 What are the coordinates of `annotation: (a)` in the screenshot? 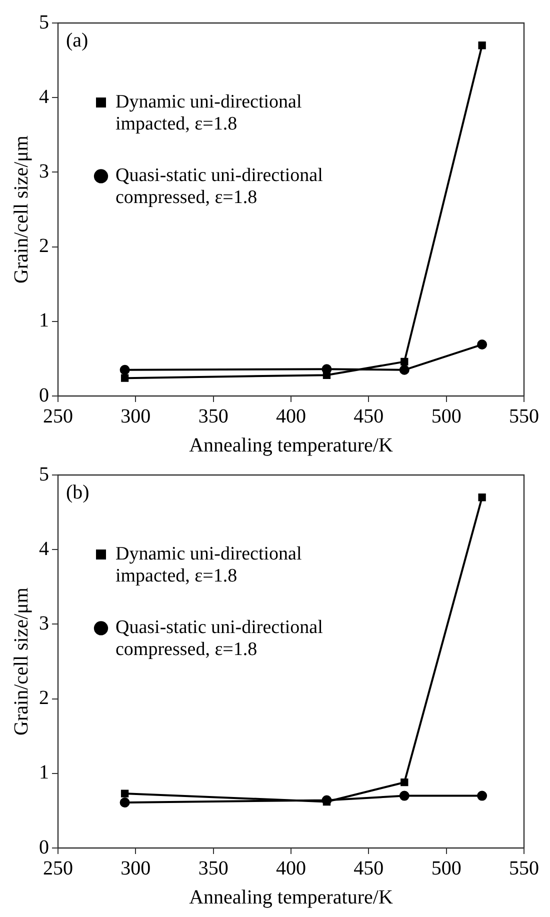 It's located at (77, 40).